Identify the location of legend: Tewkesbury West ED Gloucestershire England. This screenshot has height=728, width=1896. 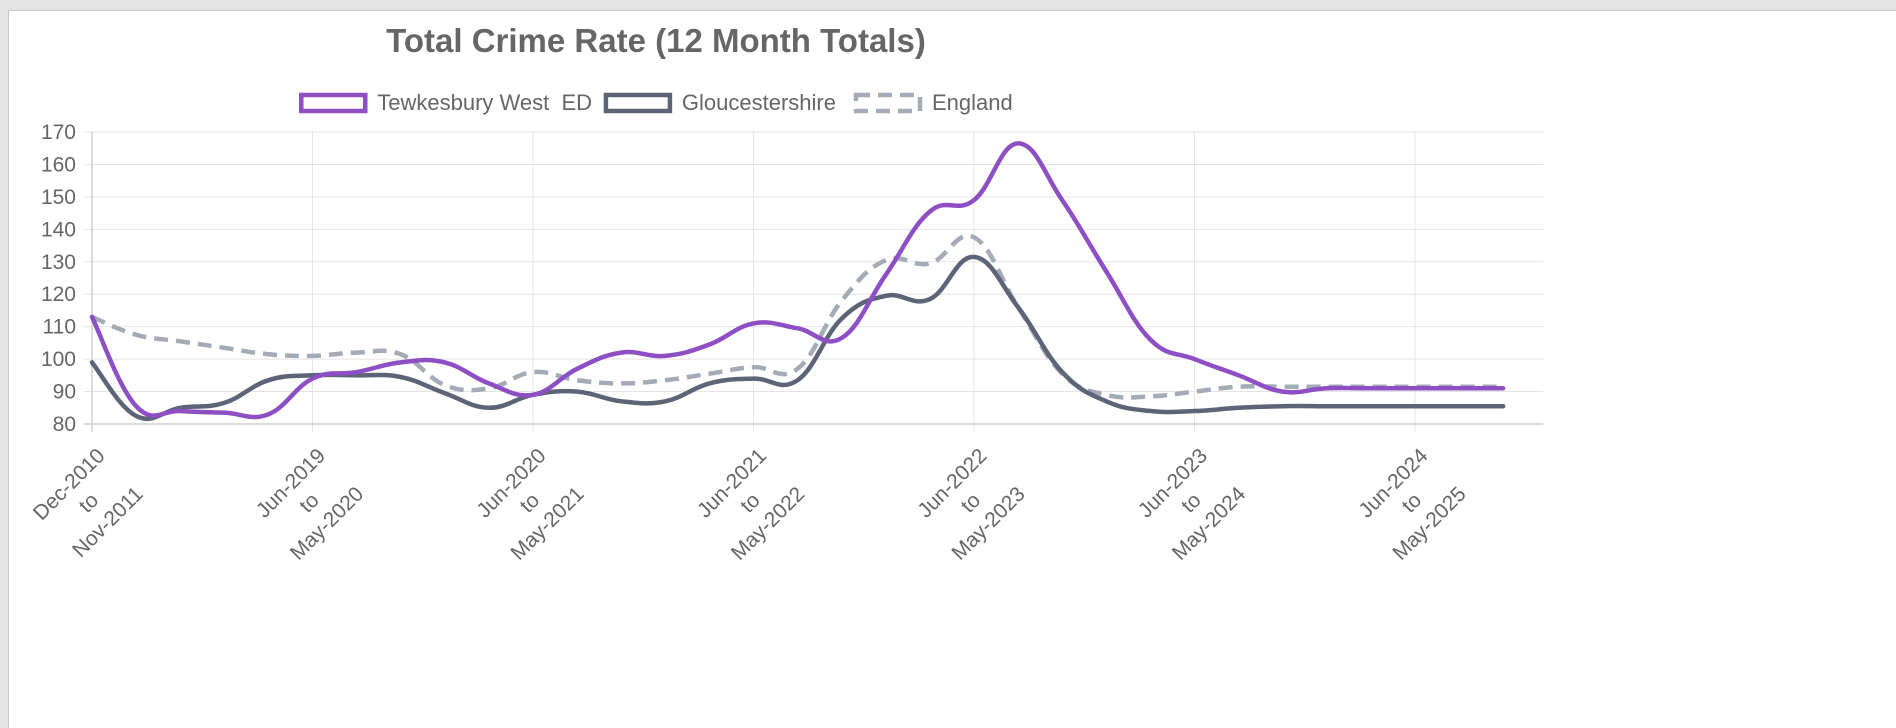
(656, 102).